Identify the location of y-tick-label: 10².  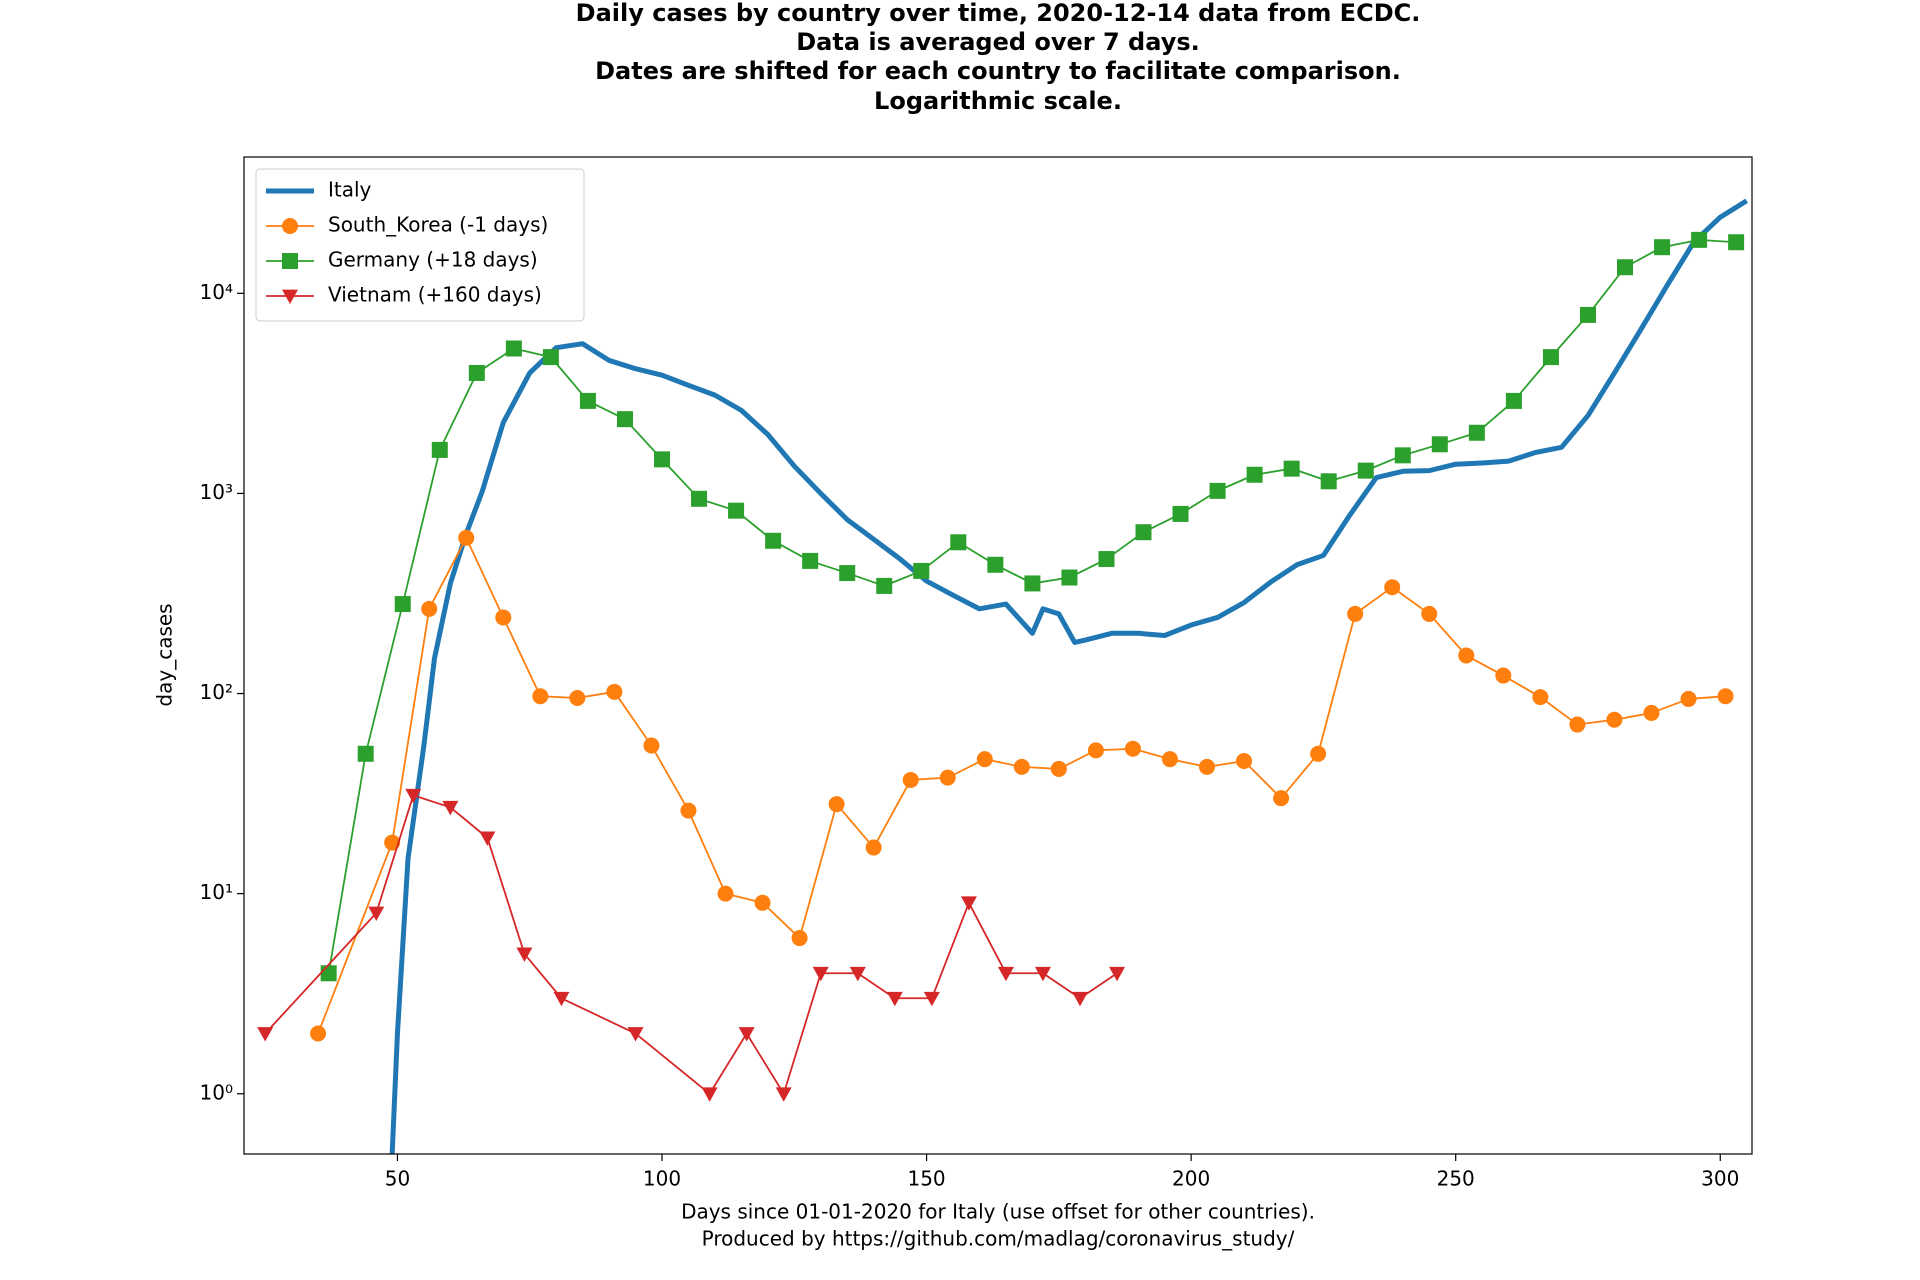
(216, 692).